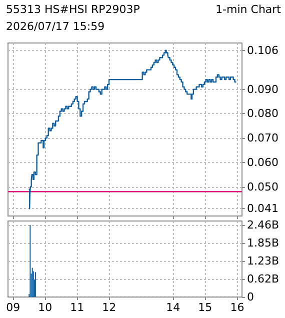  What do you see at coordinates (173, 307) in the screenshot?
I see `x-tick-label: 14` at bounding box center [173, 307].